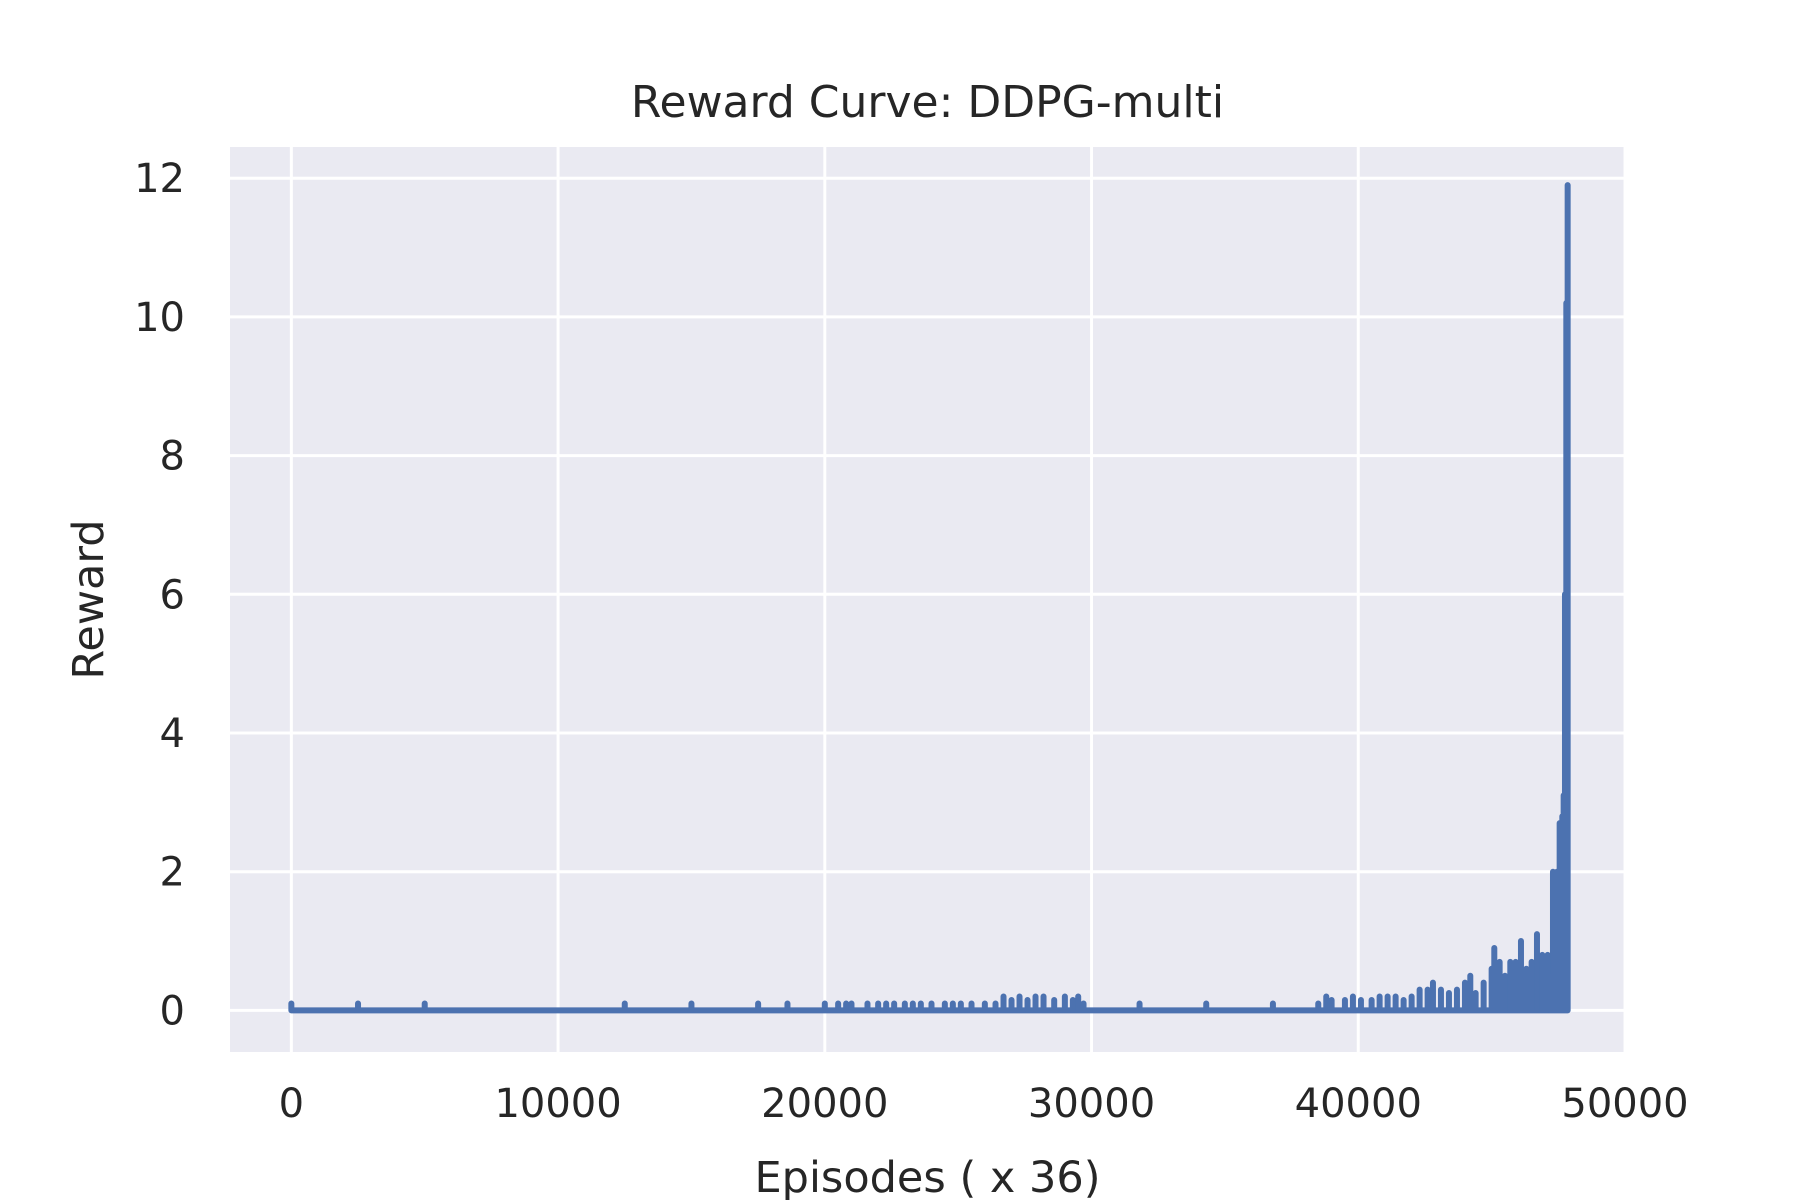 This screenshot has width=1800, height=1200. What do you see at coordinates (172, 873) in the screenshot?
I see `y-tick-label: 2` at bounding box center [172, 873].